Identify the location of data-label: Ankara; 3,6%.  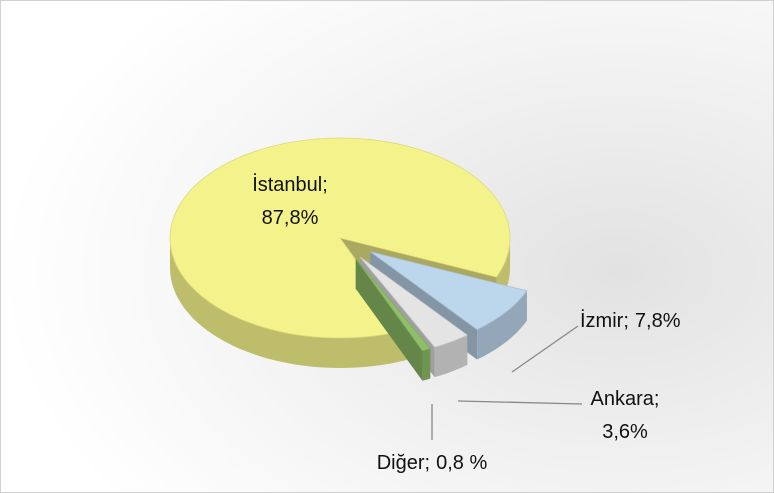
(625, 415).